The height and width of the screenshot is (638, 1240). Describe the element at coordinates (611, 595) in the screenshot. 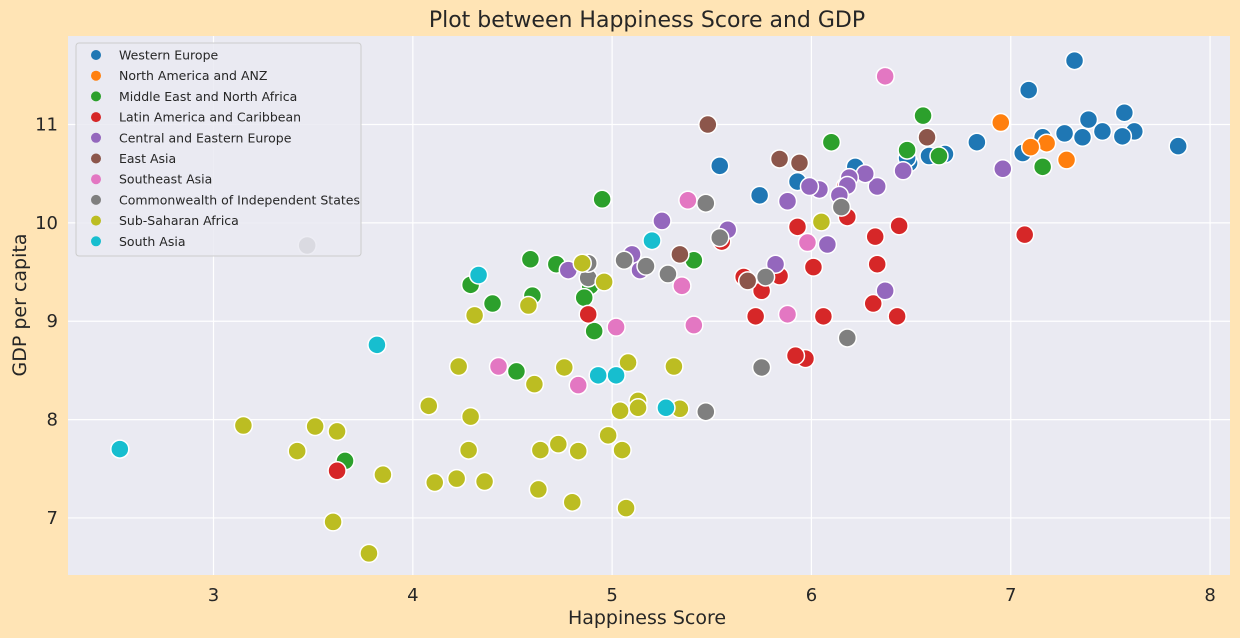

I see `x-tick-label: 5` at that location.